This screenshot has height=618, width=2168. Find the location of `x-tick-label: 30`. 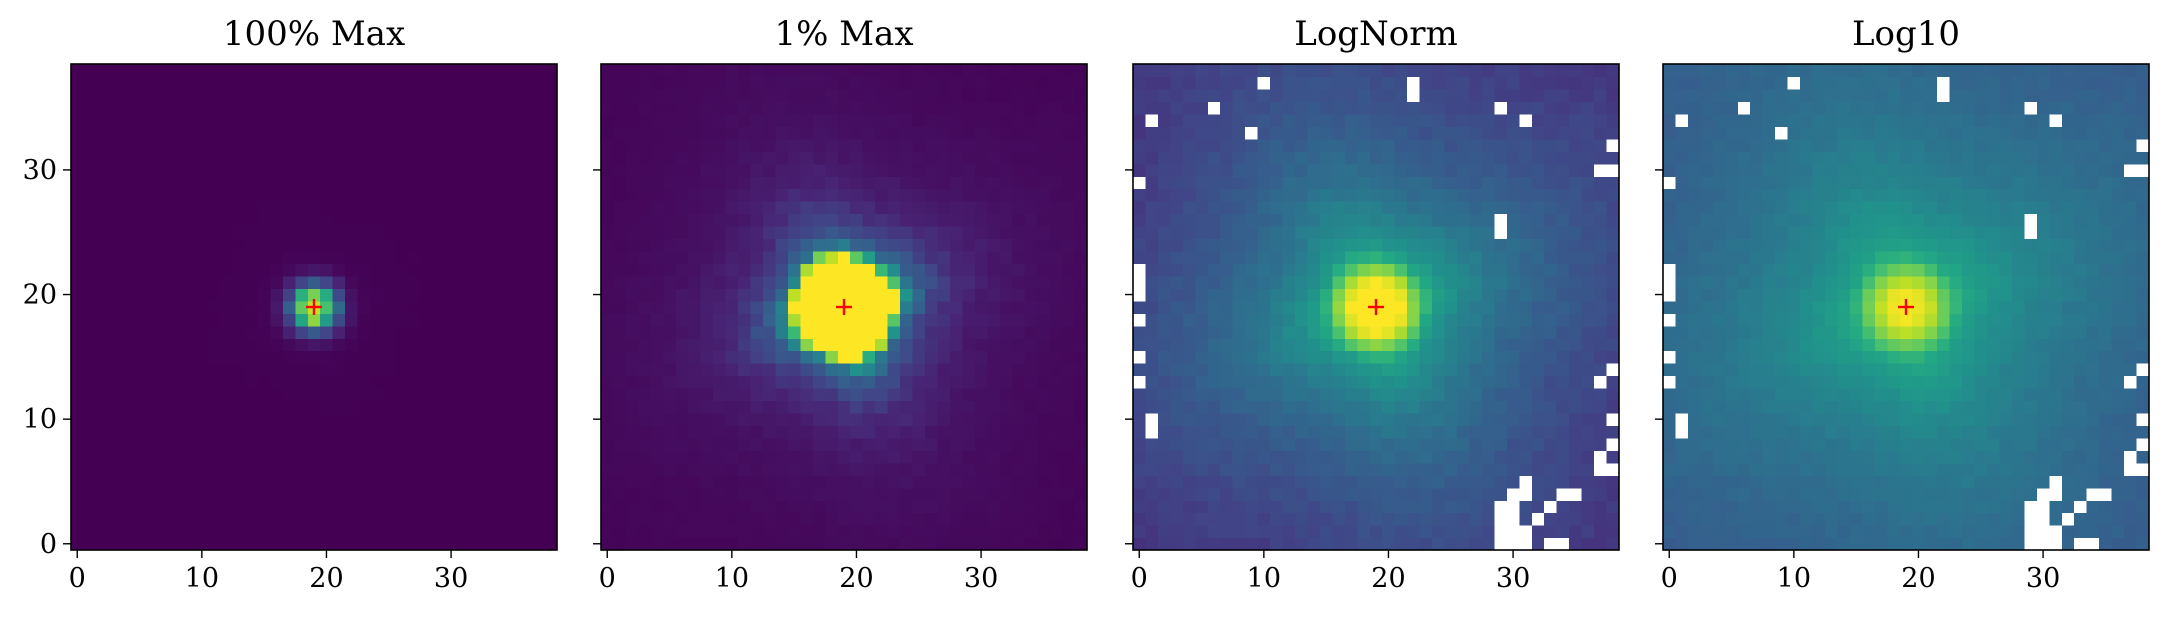

x-tick-label: 30 is located at coordinates (981, 578).